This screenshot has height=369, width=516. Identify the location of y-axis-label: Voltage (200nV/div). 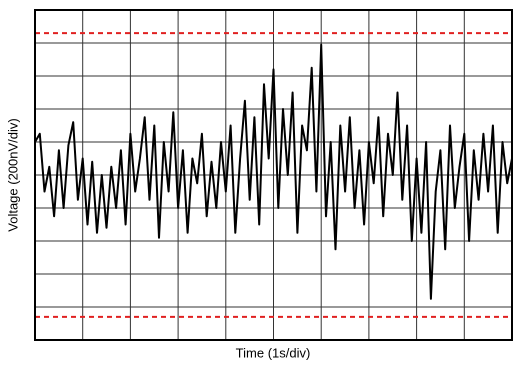
(12, 174).